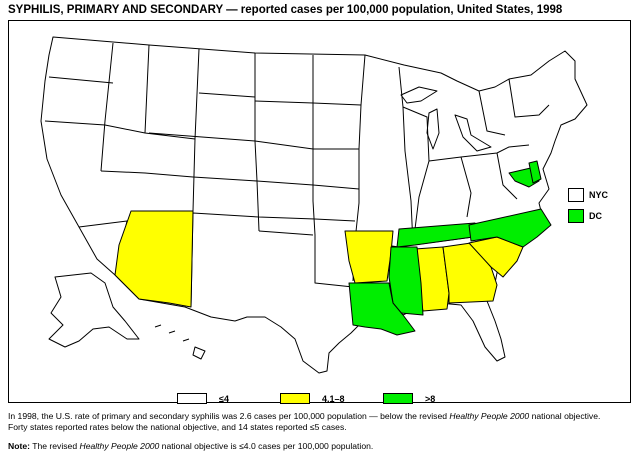  I want to click on inset-key-dc: DC, so click(585, 216).